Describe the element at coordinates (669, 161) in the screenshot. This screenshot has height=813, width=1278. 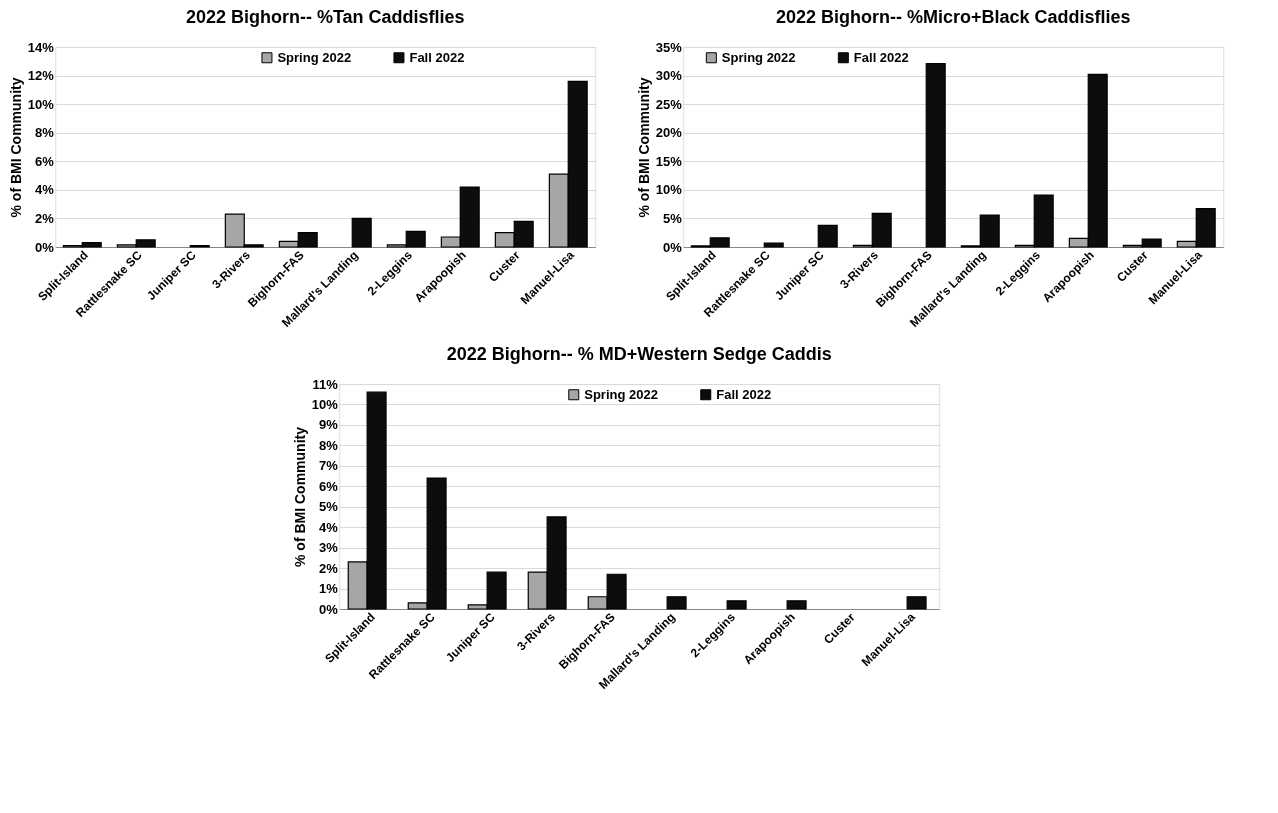
I see `y-tick-label: 15%` at that location.